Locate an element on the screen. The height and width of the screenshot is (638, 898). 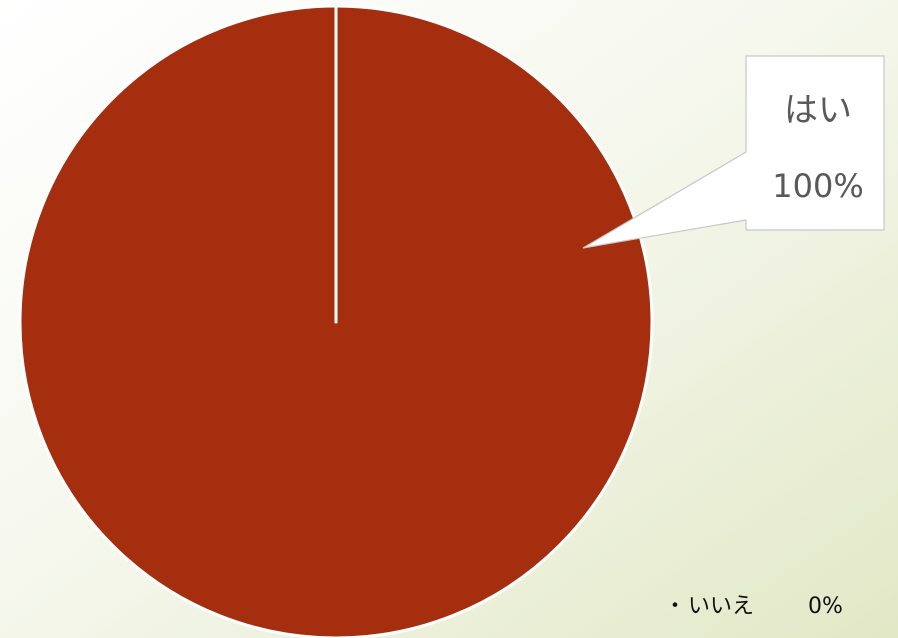
category-label: はい is located at coordinates (818, 111).